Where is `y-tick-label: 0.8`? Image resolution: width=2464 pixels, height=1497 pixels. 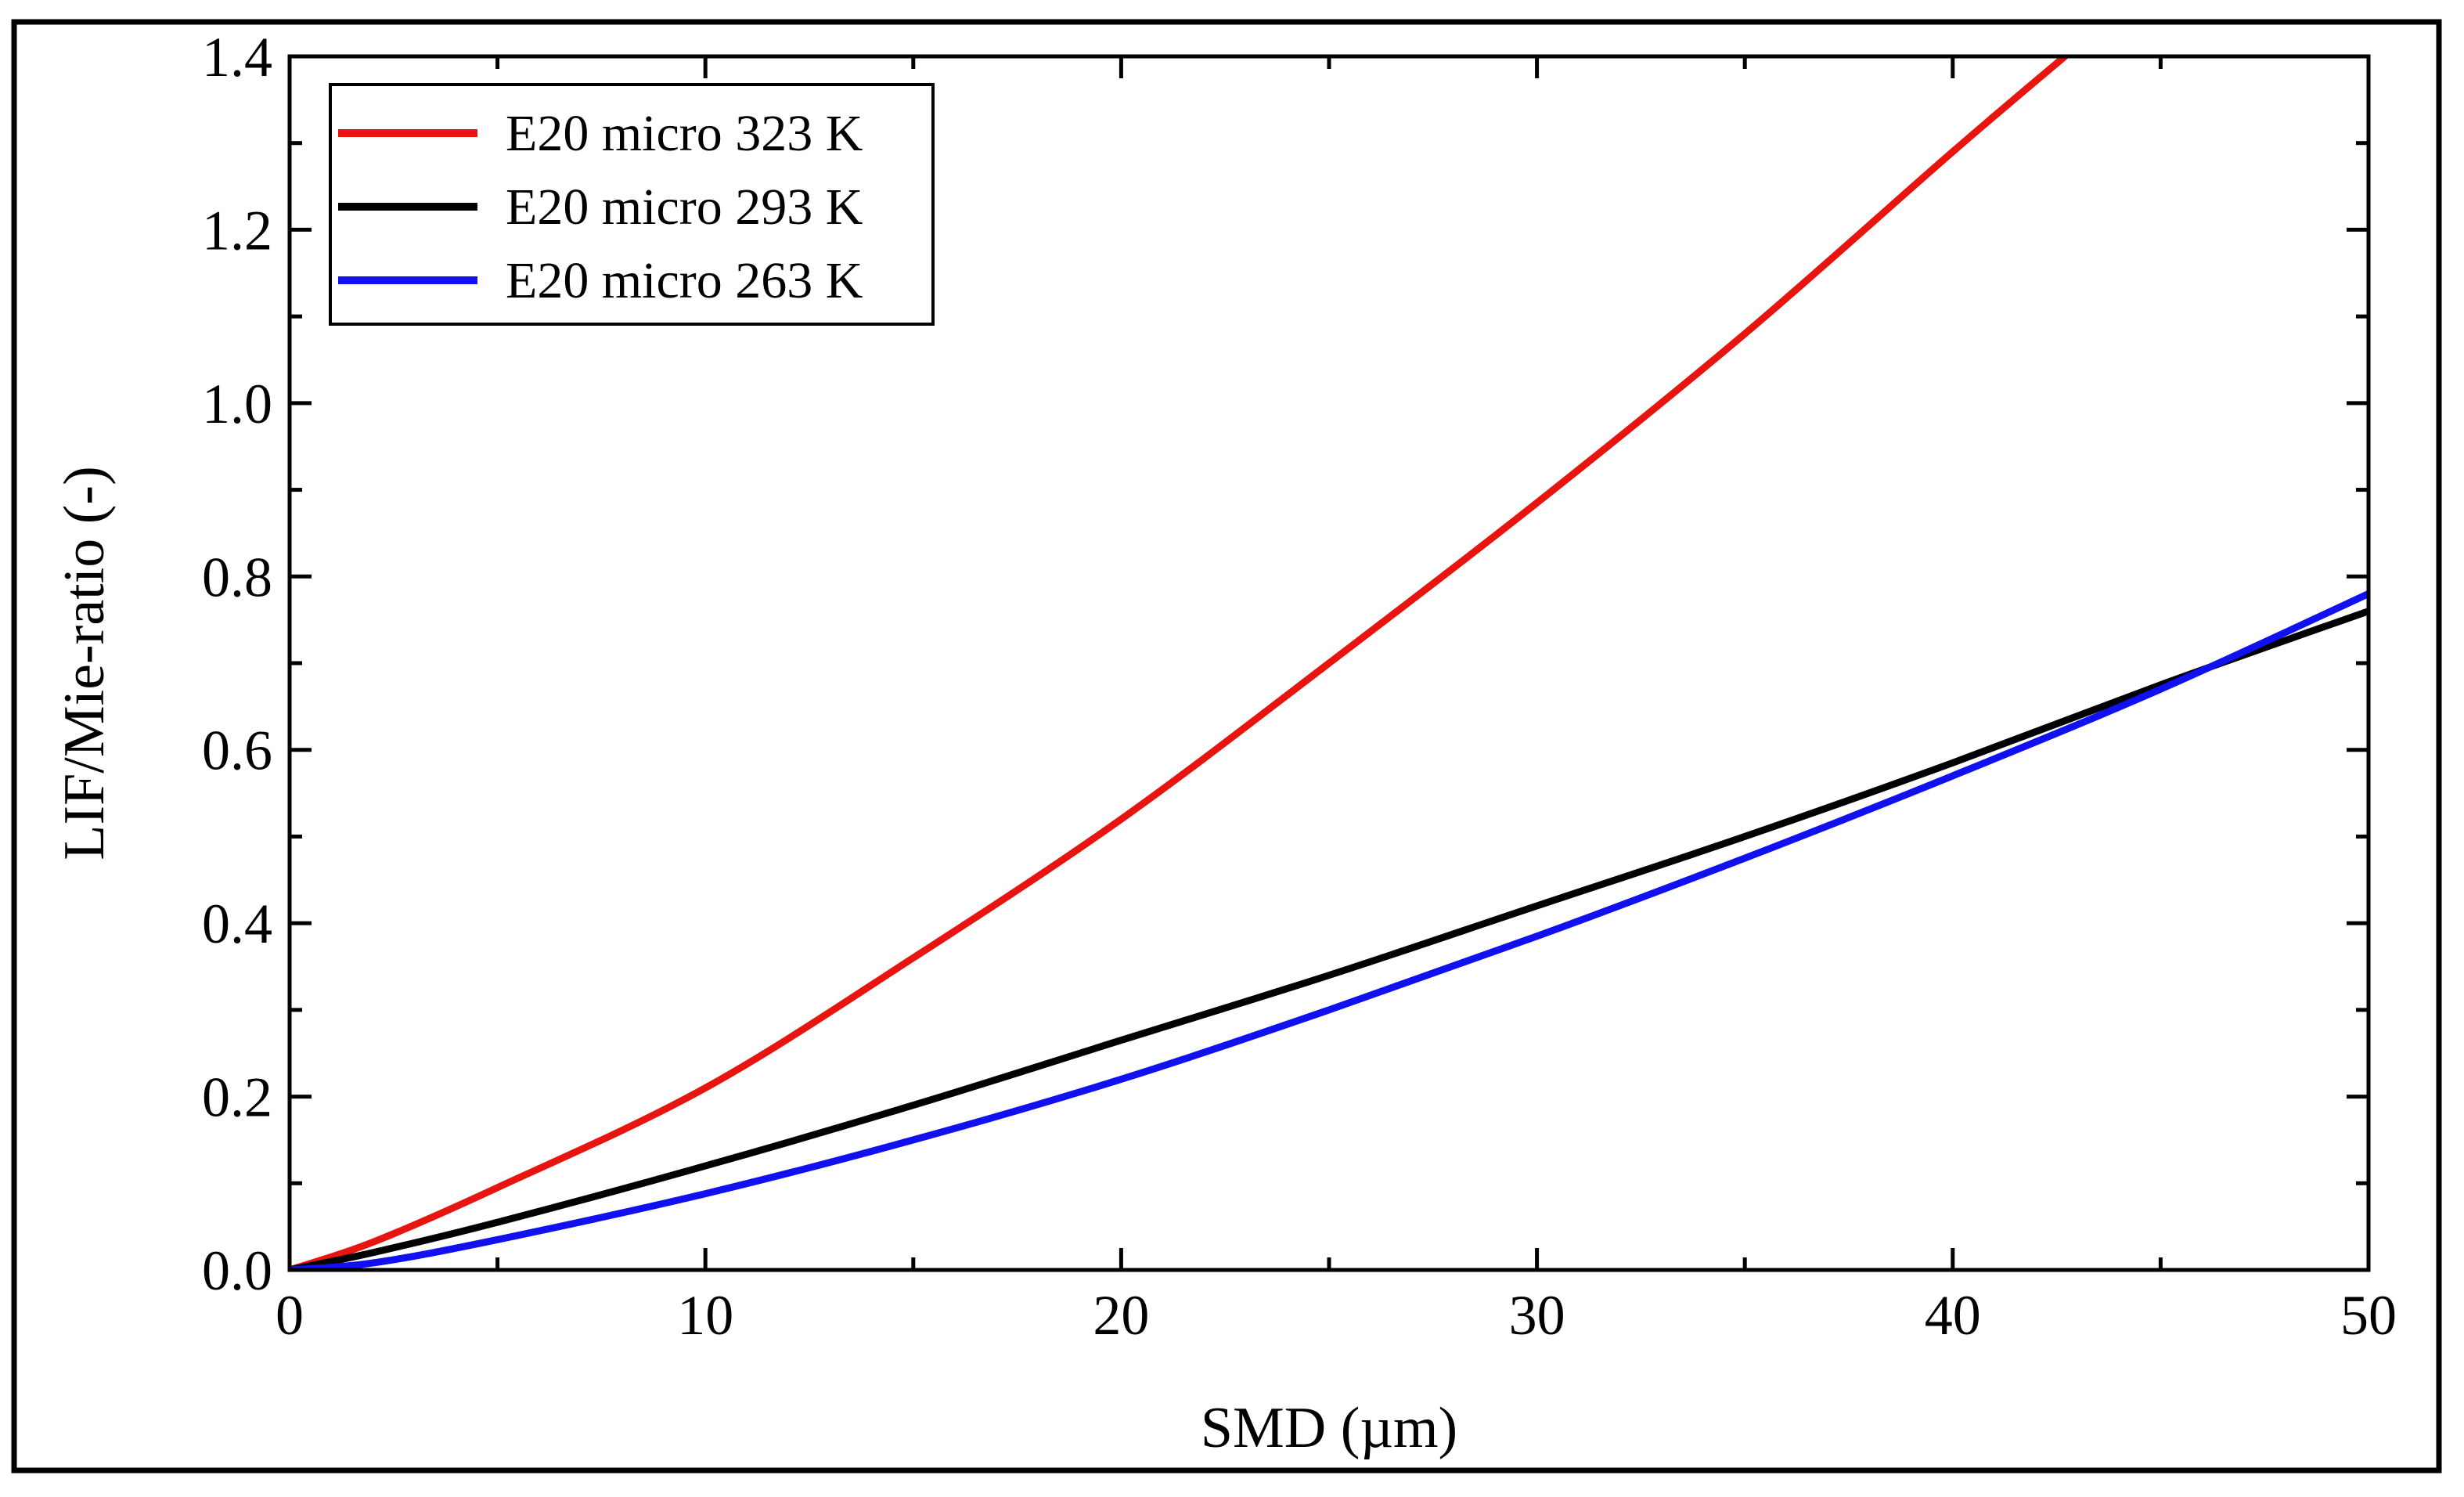
y-tick-label: 0.8 is located at coordinates (237, 577).